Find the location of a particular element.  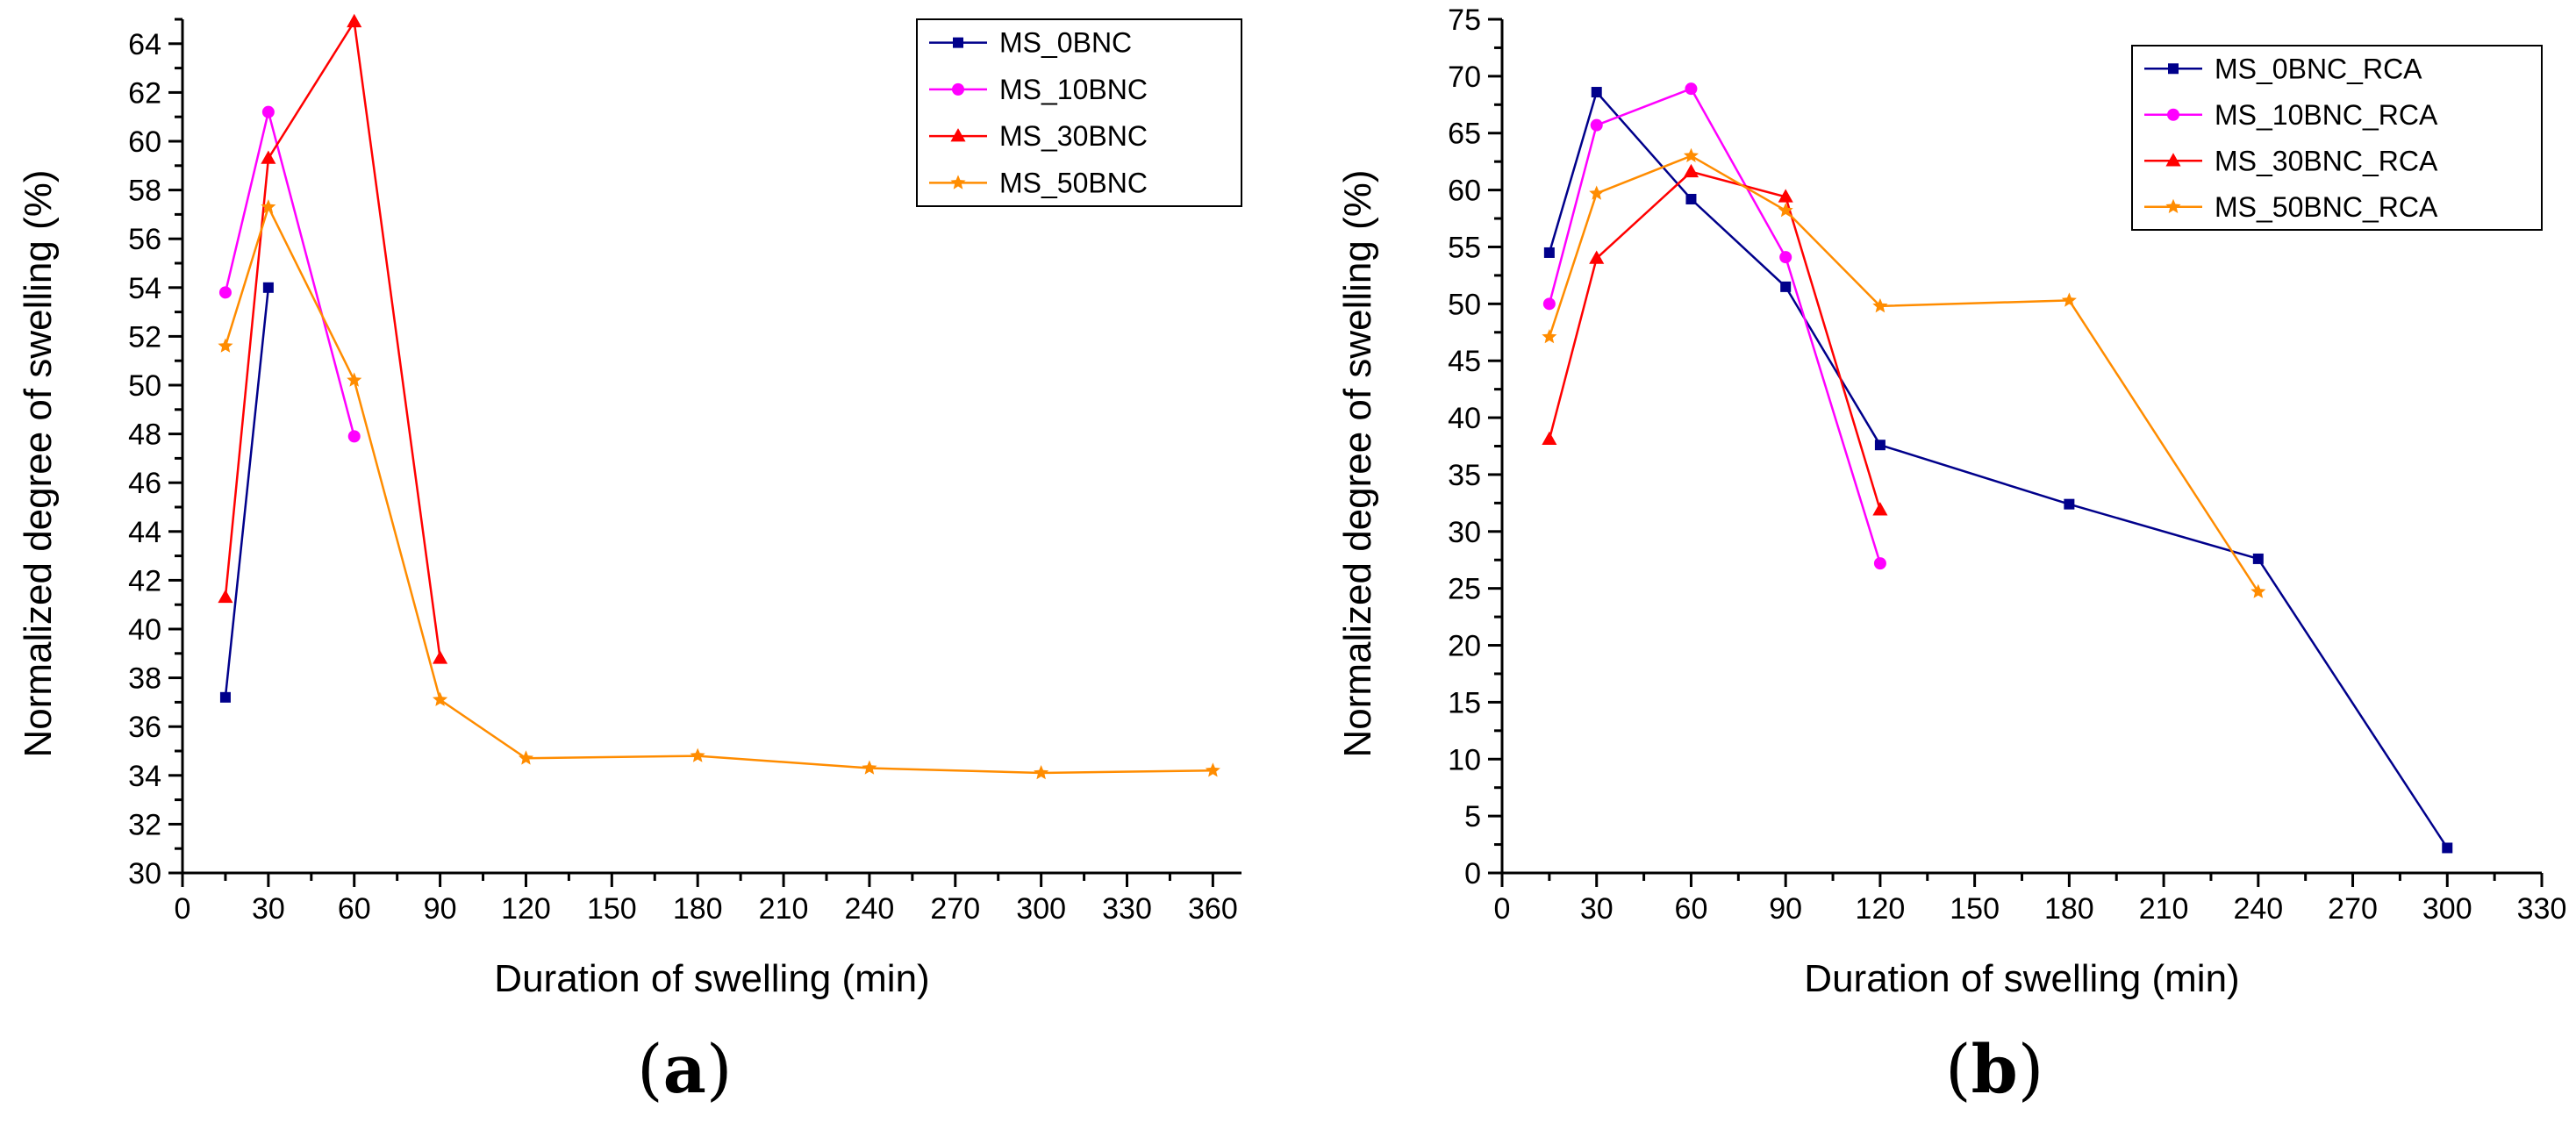

y-tick-label: 45 is located at coordinates (1464, 361).